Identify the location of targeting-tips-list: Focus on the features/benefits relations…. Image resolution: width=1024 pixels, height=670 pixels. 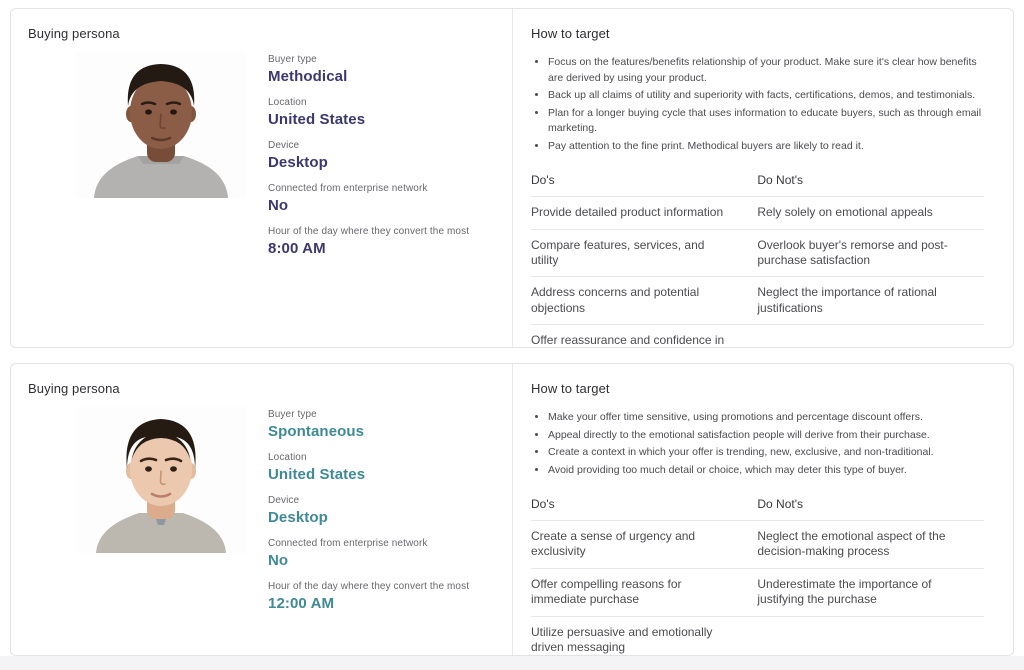
(762, 104).